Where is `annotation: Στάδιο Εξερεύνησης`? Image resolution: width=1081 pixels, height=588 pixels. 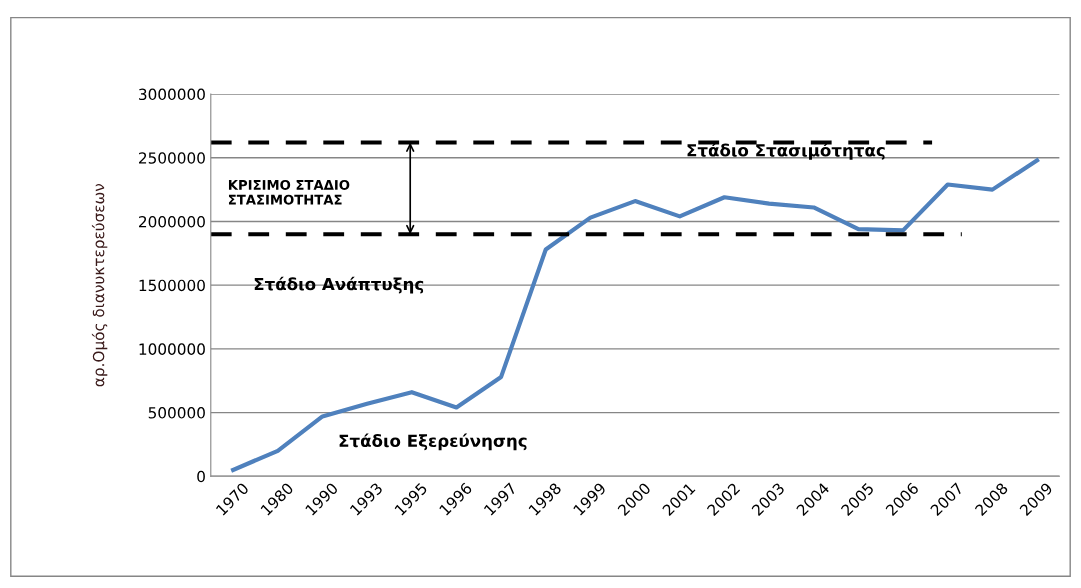
annotation: Στάδιο Εξερεύνησης is located at coordinates (433, 442).